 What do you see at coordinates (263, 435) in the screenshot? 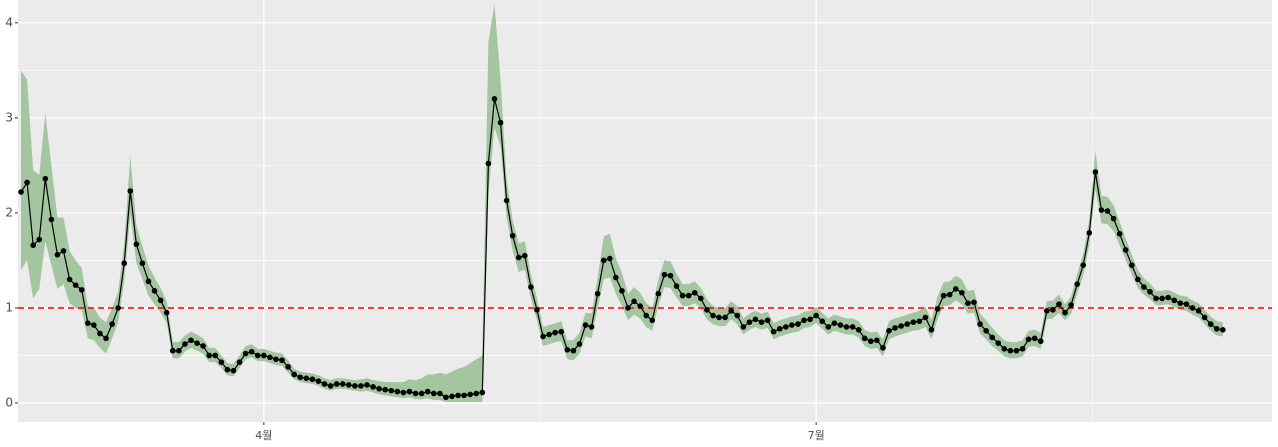
I see `x-tick-label: 4월` at bounding box center [263, 435].